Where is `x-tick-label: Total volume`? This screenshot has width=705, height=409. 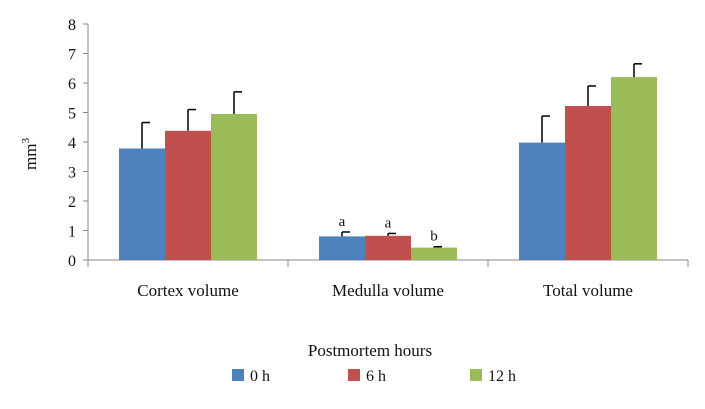
x-tick-label: Total volume is located at coordinates (588, 290).